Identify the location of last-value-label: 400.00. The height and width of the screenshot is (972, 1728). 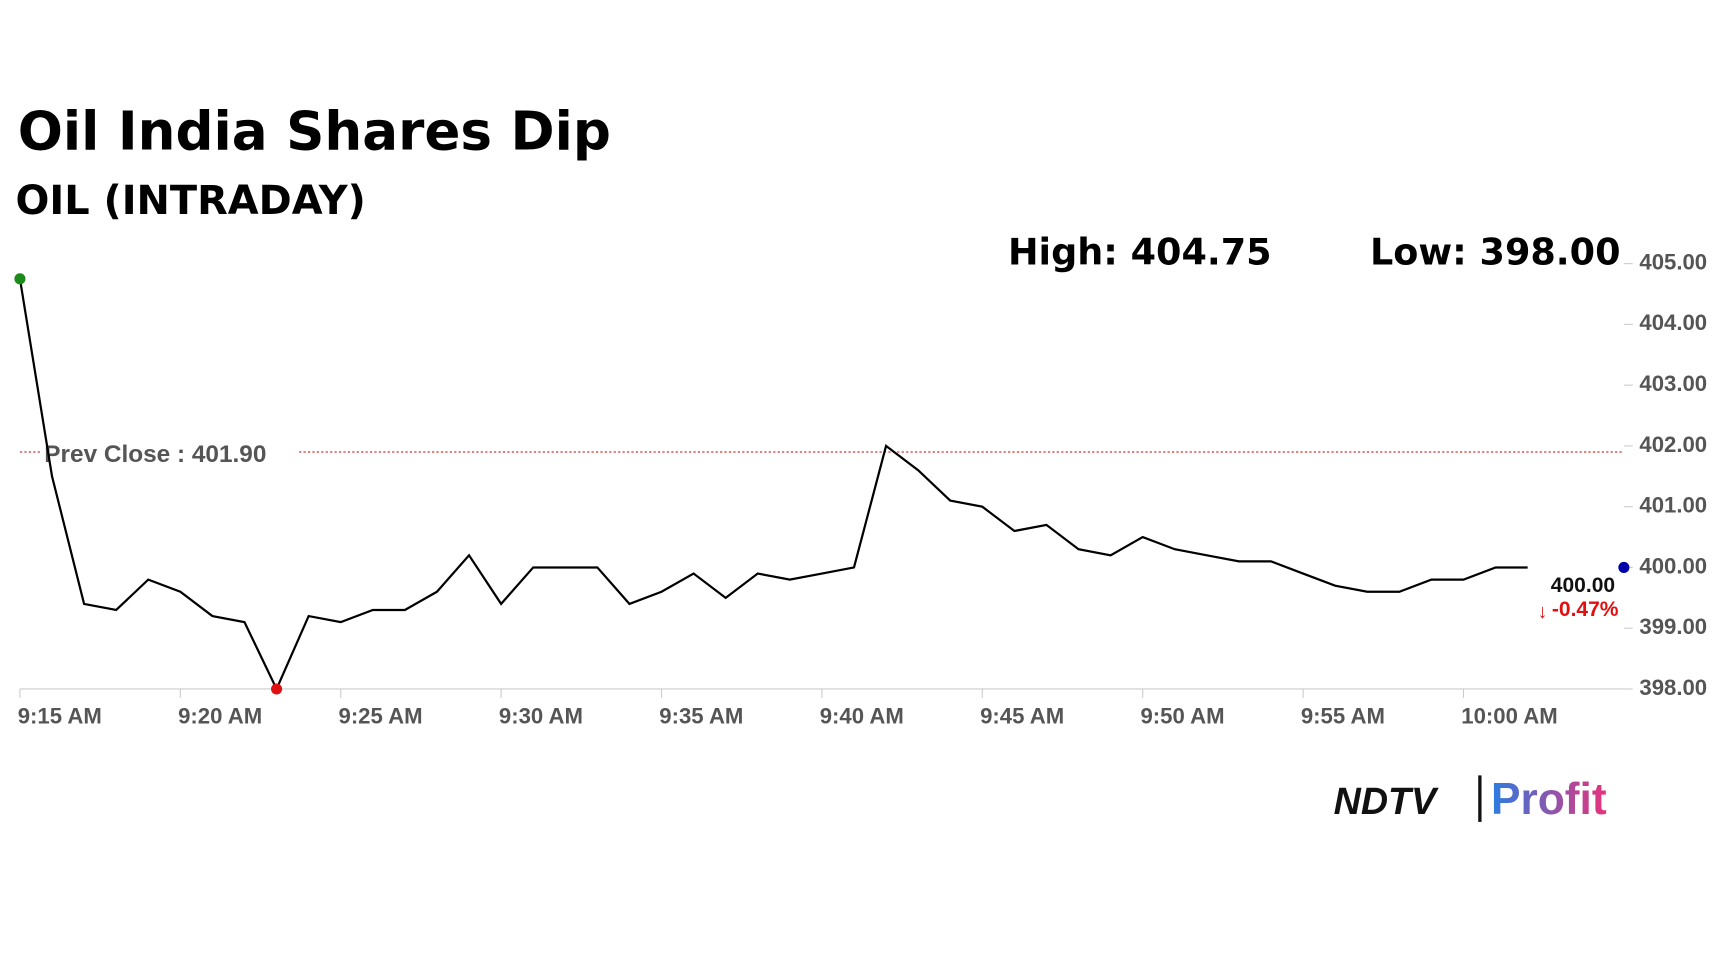
(1583, 585).